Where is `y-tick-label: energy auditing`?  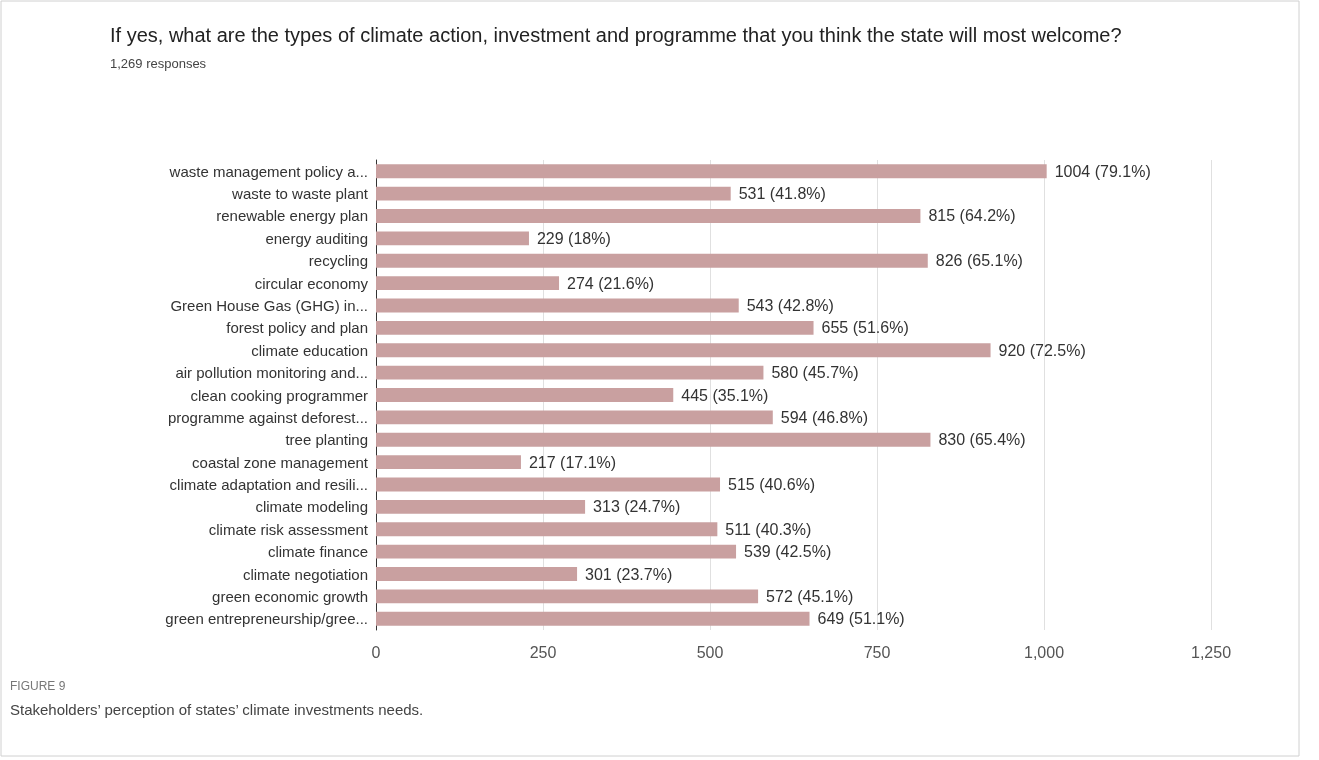
y-tick-label: energy auditing is located at coordinates (316, 238).